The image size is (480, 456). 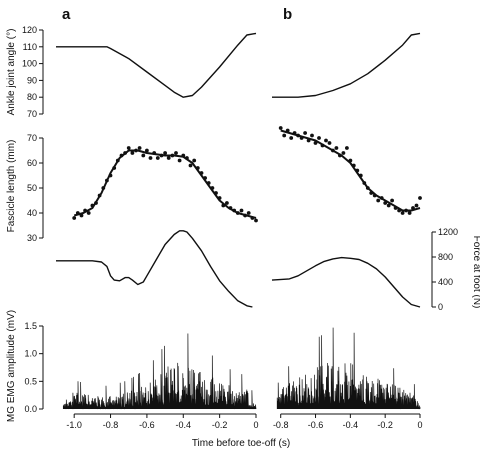 What do you see at coordinates (440, 307) in the screenshot?
I see `force-y-tick-label: 0` at bounding box center [440, 307].